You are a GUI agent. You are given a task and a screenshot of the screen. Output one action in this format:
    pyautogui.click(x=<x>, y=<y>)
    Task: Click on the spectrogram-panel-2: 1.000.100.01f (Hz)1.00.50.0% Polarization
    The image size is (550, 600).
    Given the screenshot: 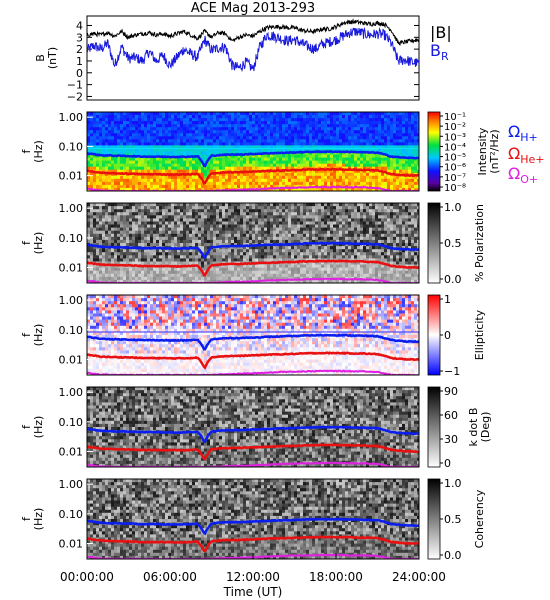 What is the action you would take?
    pyautogui.click(x=253, y=243)
    